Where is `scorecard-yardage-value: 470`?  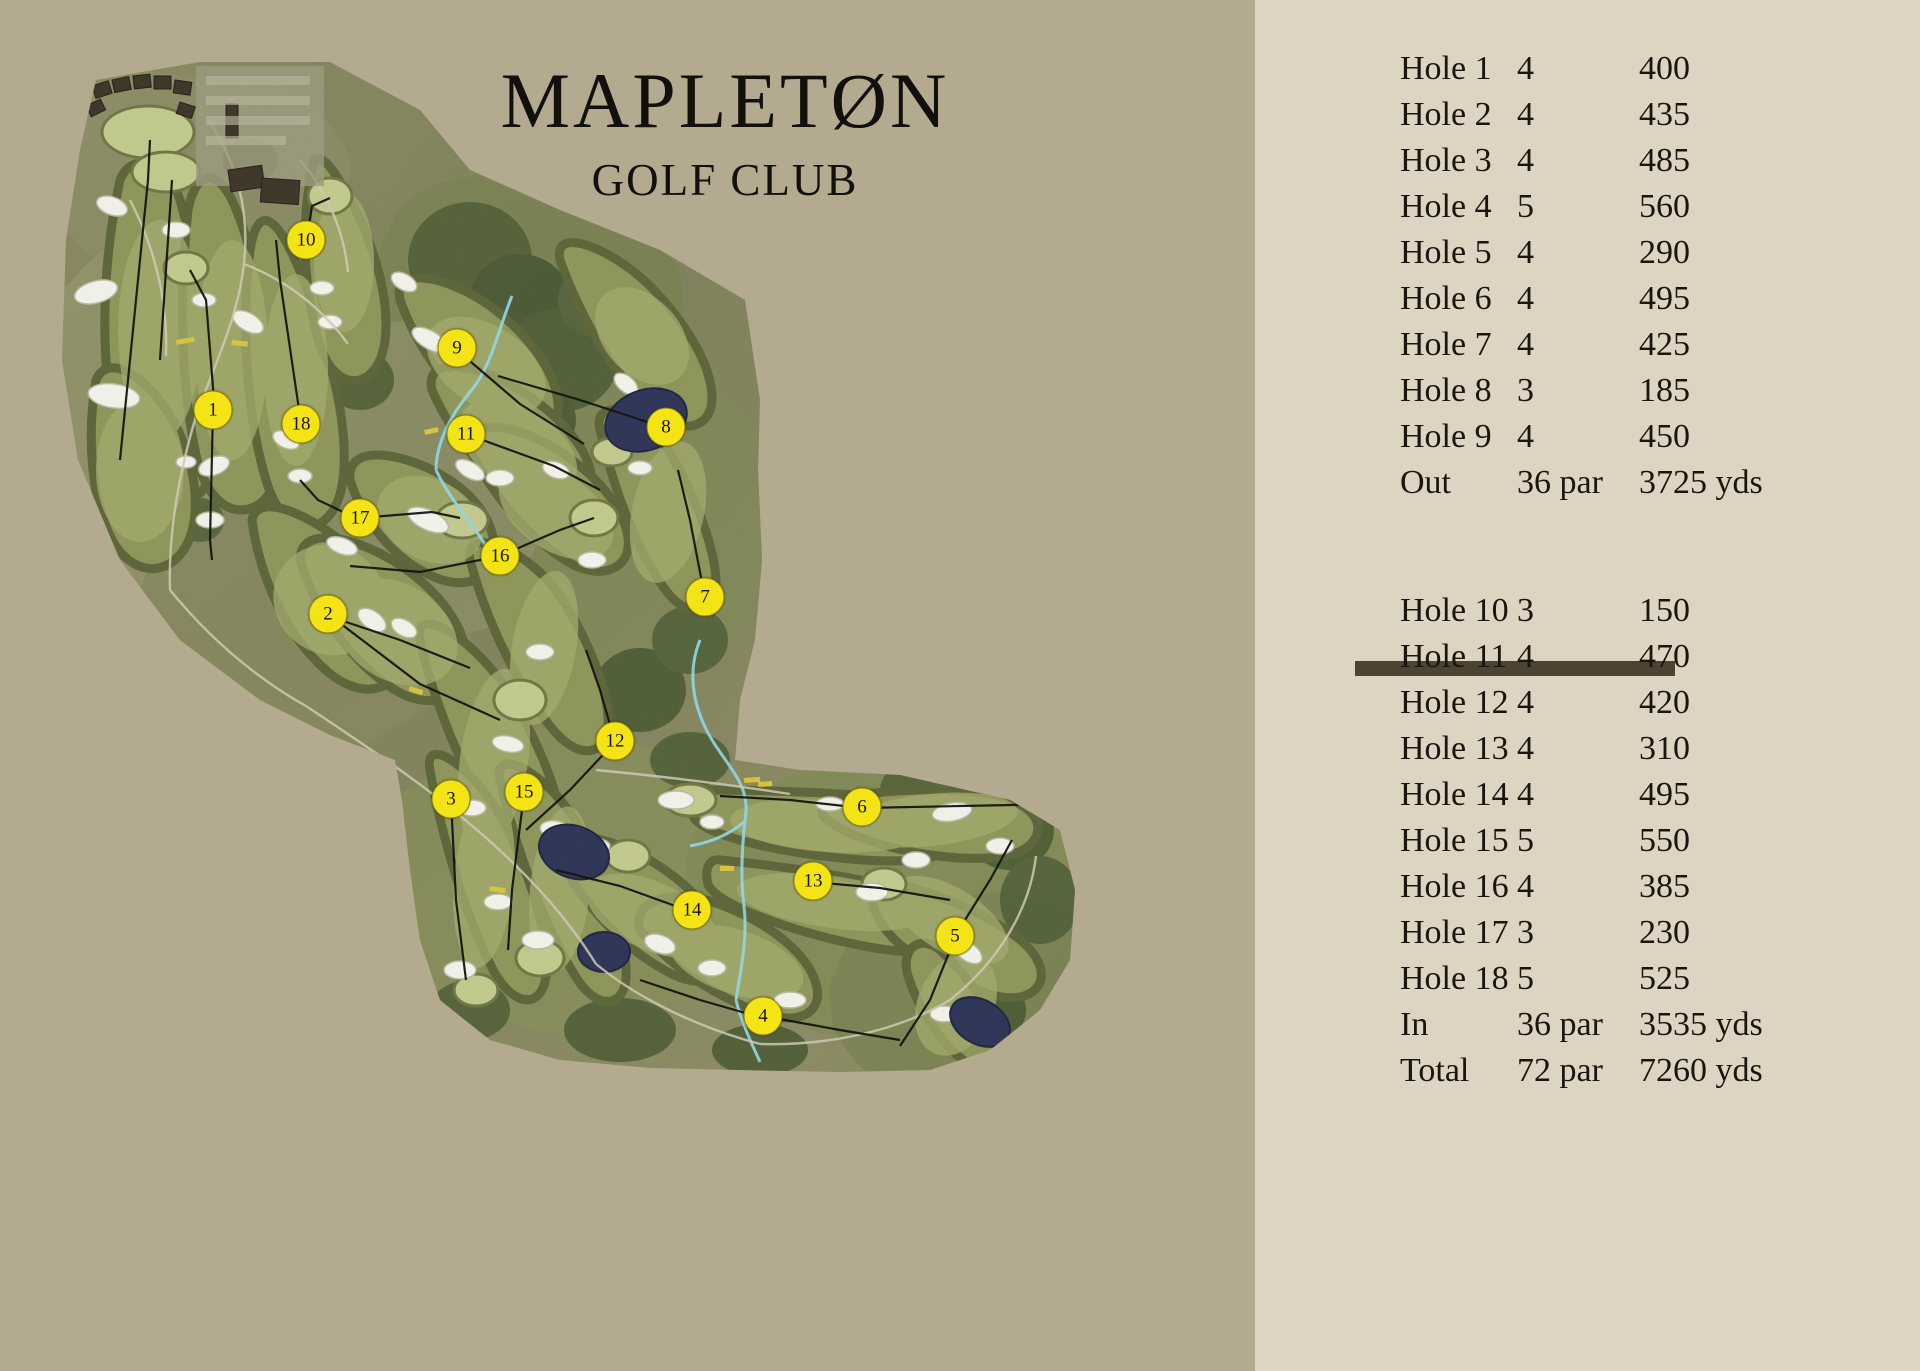 scorecard-yardage-value: 470 is located at coordinates (1664, 656).